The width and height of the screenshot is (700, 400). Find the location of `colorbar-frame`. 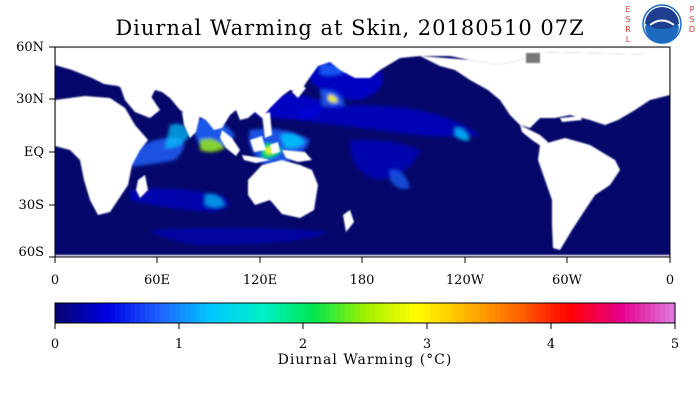

colorbar-frame is located at coordinates (365, 313).